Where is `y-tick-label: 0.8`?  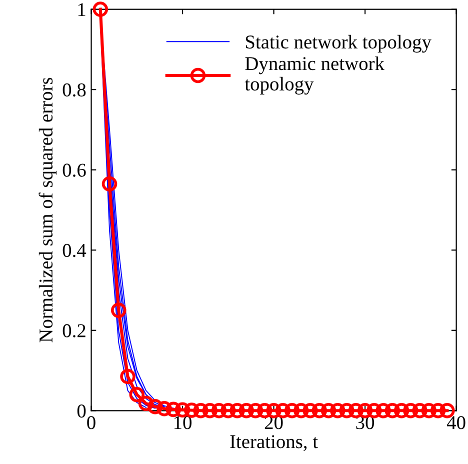
y-tick-label: 0.8 is located at coordinates (74, 90).